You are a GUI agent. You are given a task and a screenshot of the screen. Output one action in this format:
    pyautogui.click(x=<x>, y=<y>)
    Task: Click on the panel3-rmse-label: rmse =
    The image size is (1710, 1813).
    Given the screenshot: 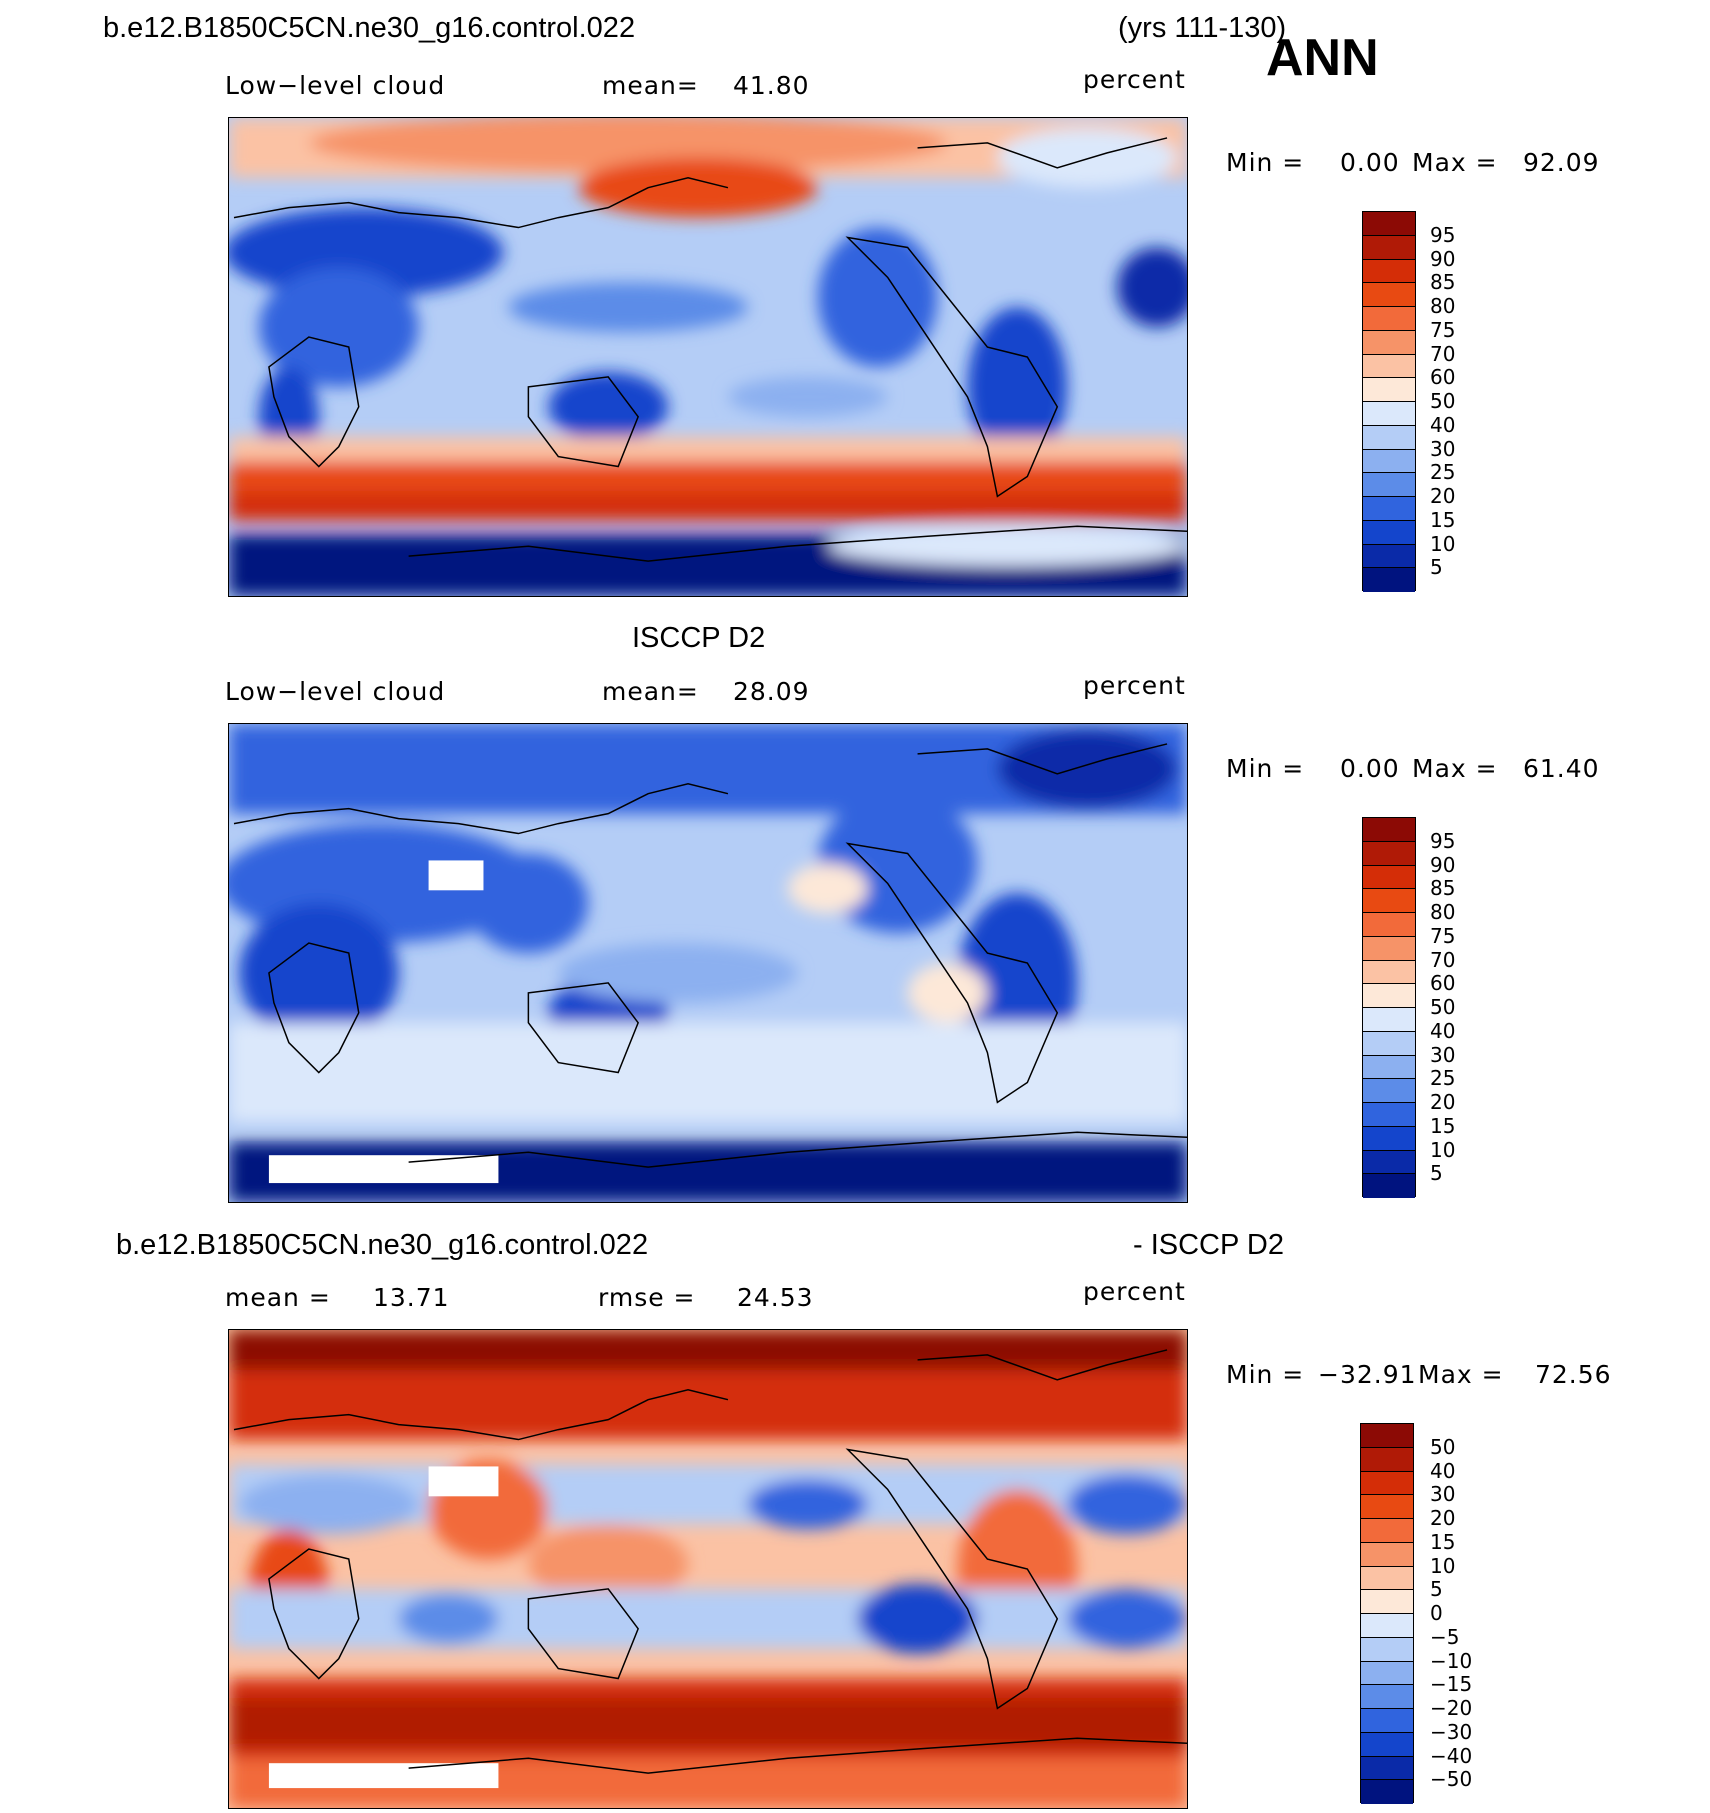 What is the action you would take?
    pyautogui.click(x=647, y=1297)
    